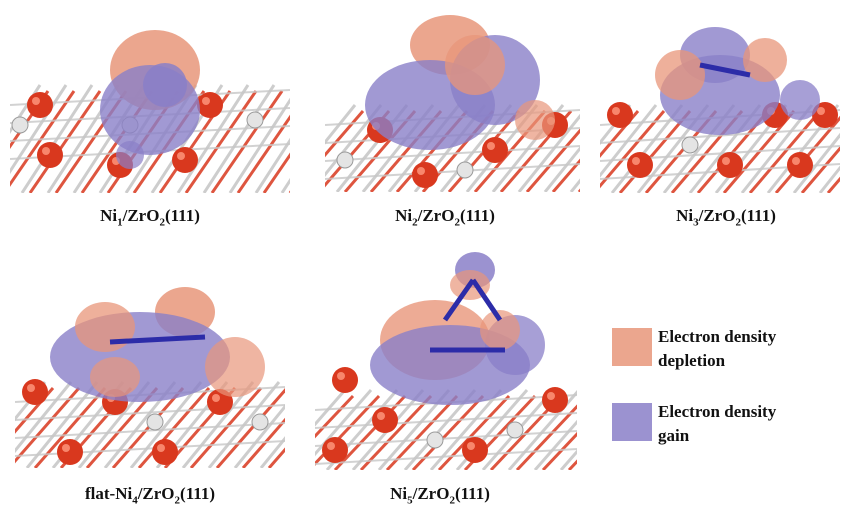 The height and width of the screenshot is (510, 841). Describe the element at coordinates (445, 217) in the screenshot. I see `caption-ni2: Ni2/ZrO2(111)` at that location.